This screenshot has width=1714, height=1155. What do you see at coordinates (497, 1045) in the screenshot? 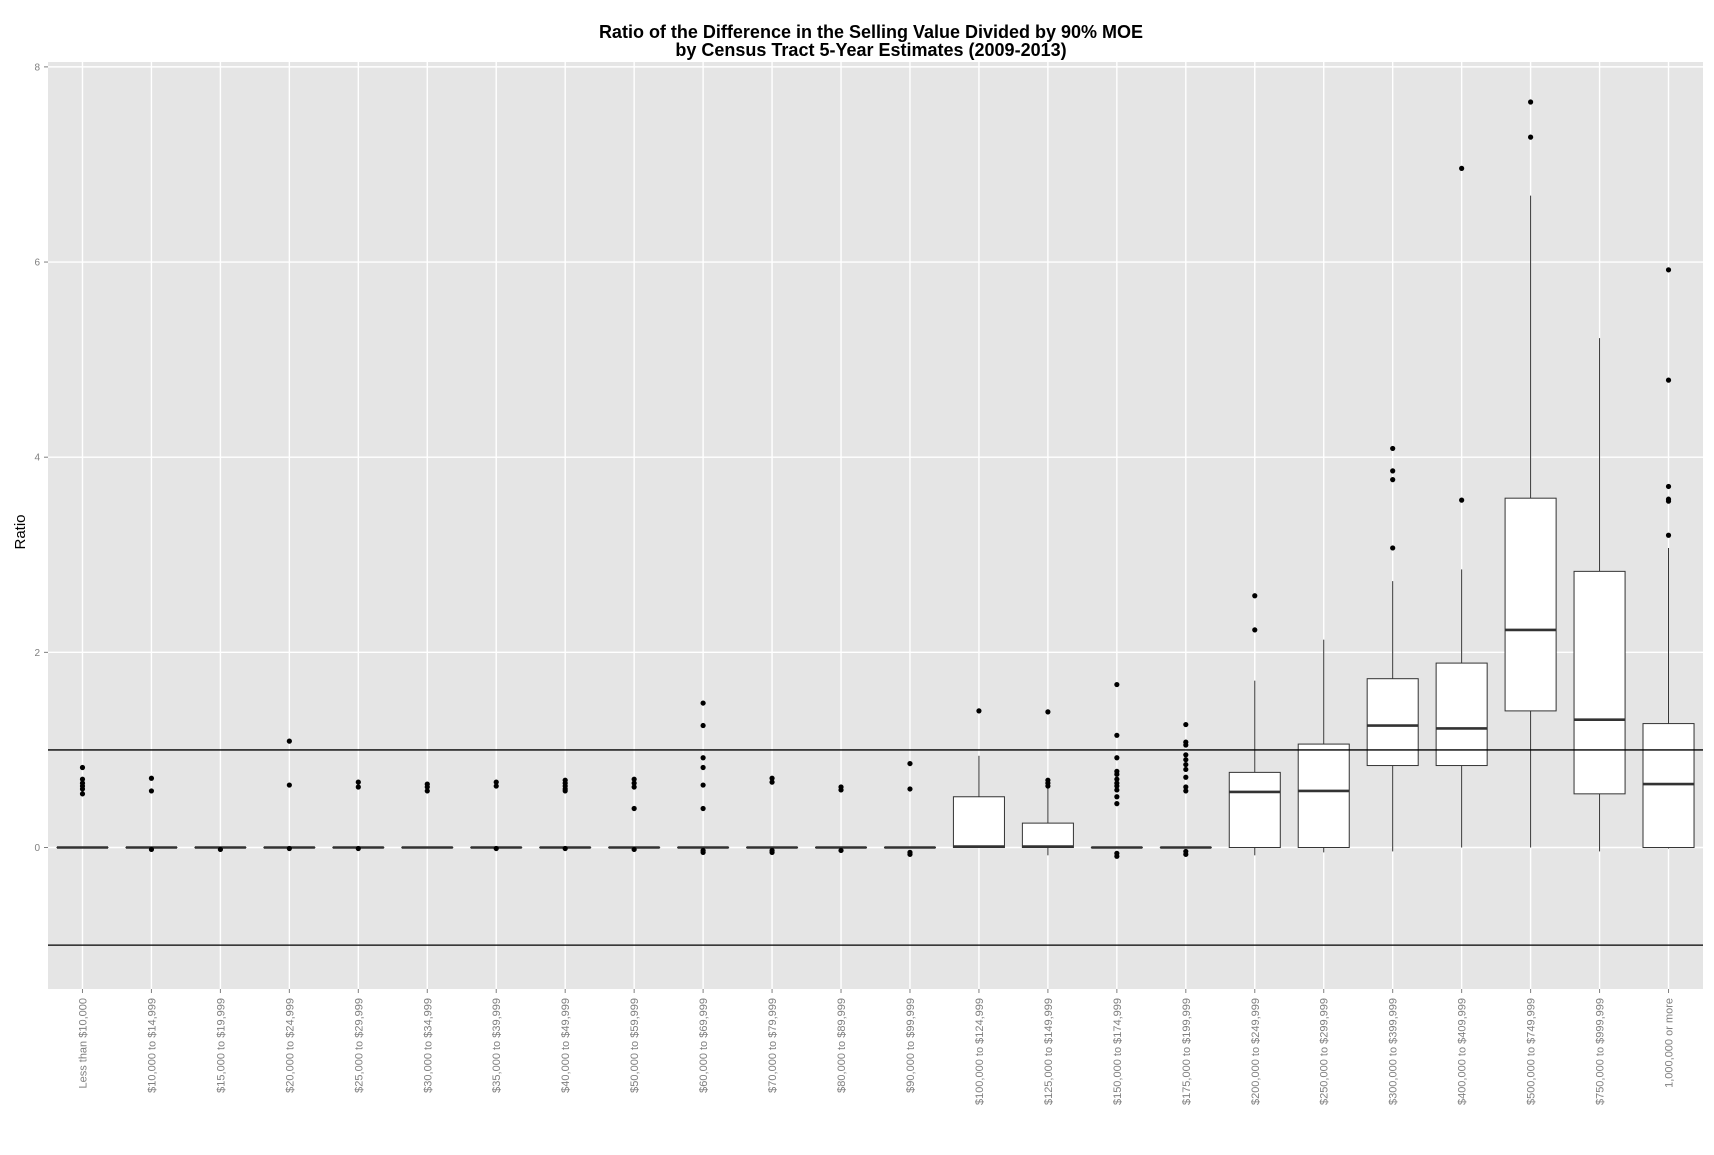
I see `x-tick-label: $35,000 to $39,999` at bounding box center [497, 1045].